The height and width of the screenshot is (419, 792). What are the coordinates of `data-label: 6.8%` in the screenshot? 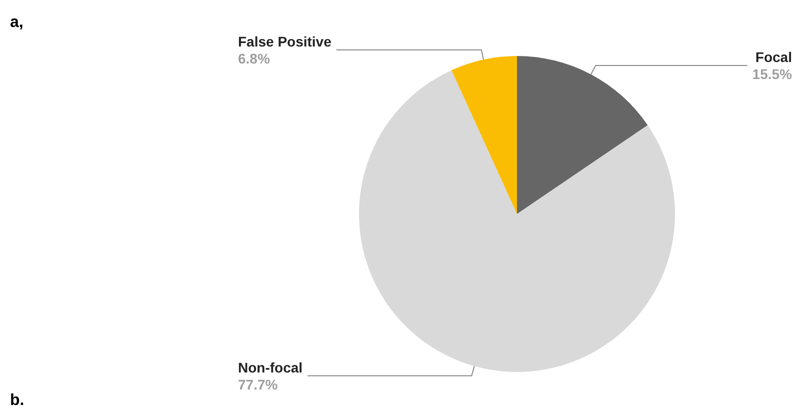 It's located at (254, 58).